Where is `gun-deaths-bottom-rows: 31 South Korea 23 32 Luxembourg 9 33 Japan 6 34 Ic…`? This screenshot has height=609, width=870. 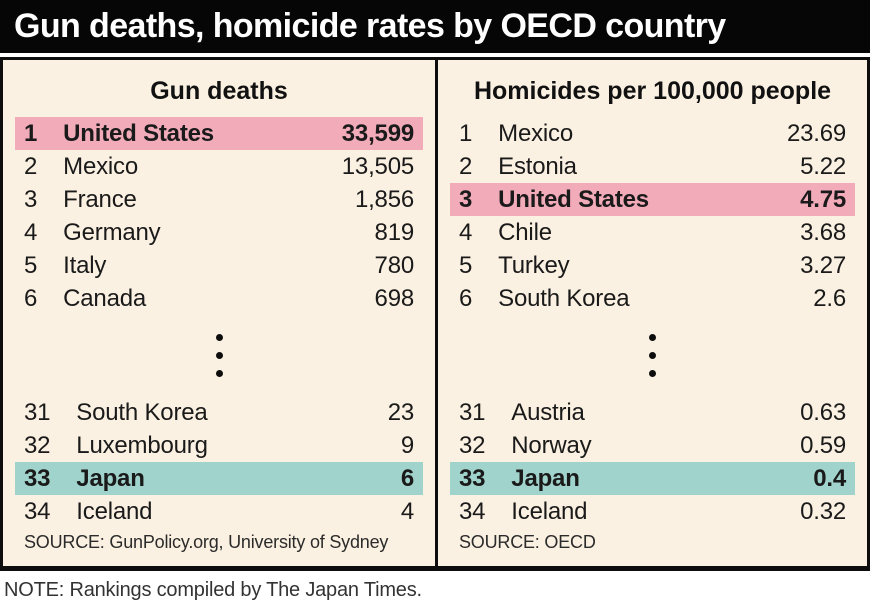 gun-deaths-bottom-rows: 31 South Korea 23 32 Luxembourg 9 33 Japan 6 34 Ic… is located at coordinates (219, 462).